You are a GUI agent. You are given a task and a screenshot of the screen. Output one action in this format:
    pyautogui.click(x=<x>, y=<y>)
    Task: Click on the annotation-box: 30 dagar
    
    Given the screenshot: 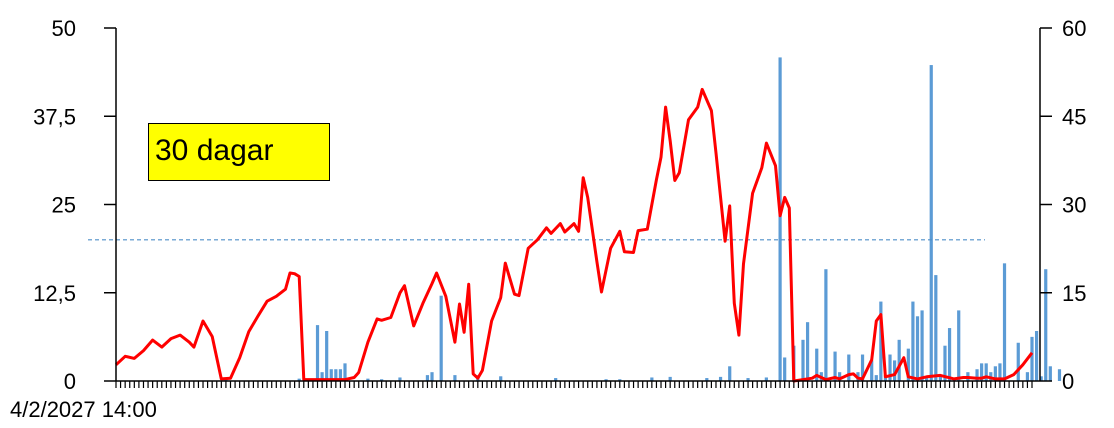 What is the action you would take?
    pyautogui.click(x=239, y=152)
    